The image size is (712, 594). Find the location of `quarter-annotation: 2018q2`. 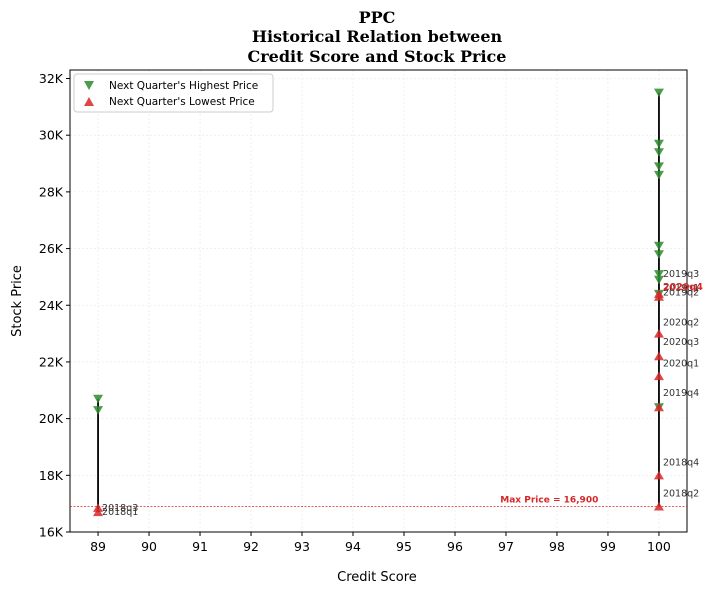

quarter-annotation: 2018q2 is located at coordinates (681, 494).